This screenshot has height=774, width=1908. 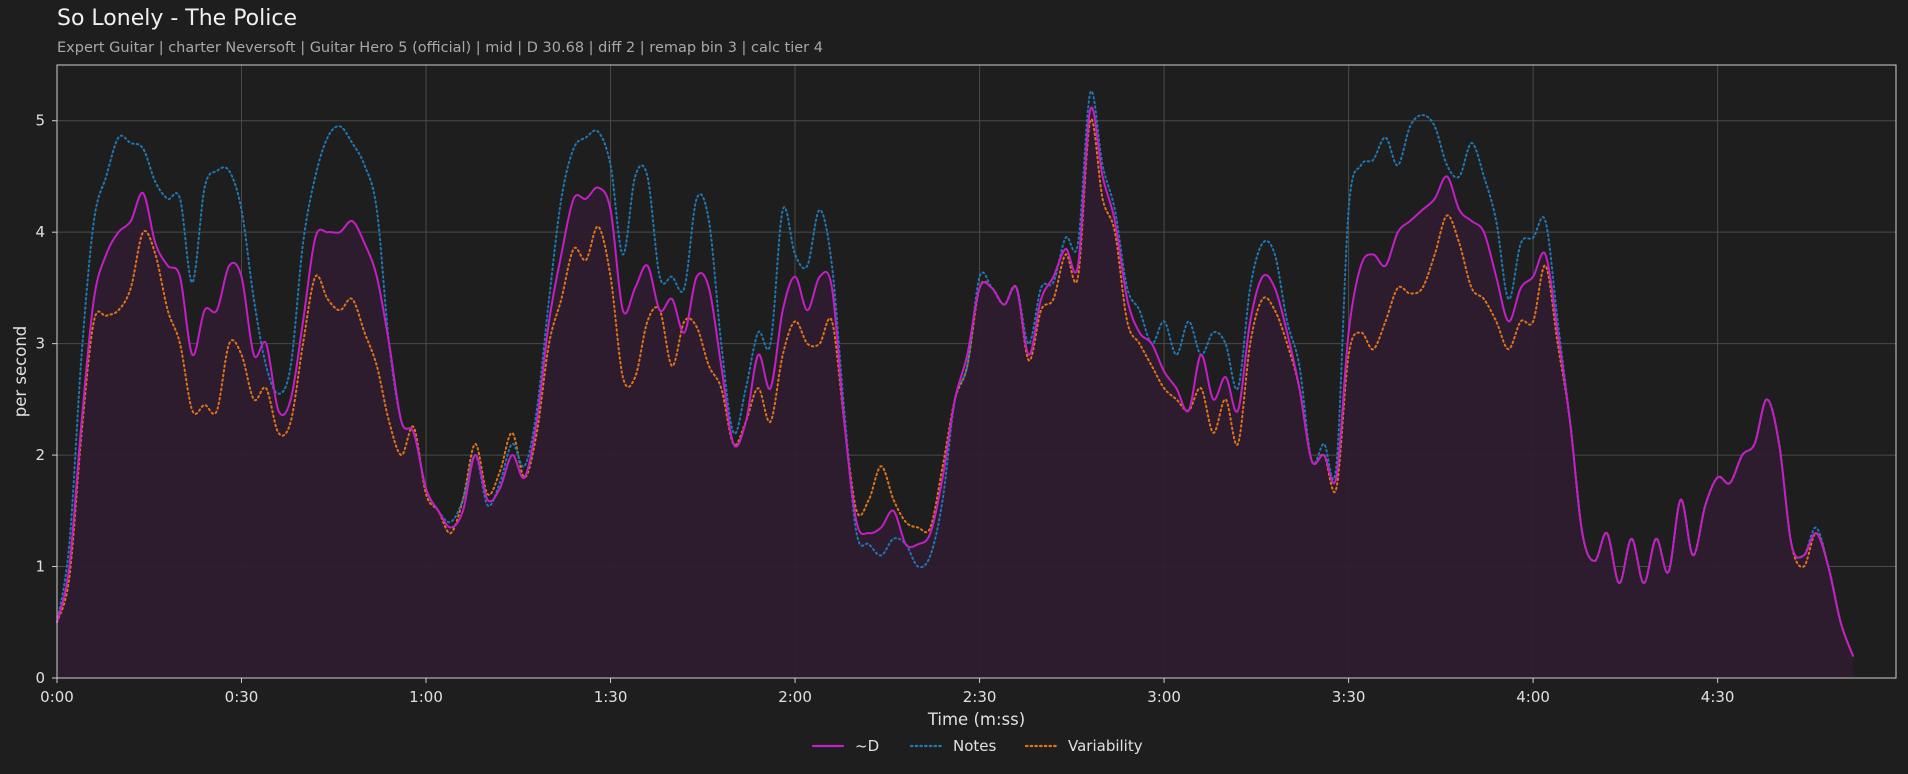 What do you see at coordinates (976, 719) in the screenshot?
I see `x-axis-label: Time (m:ss)` at bounding box center [976, 719].